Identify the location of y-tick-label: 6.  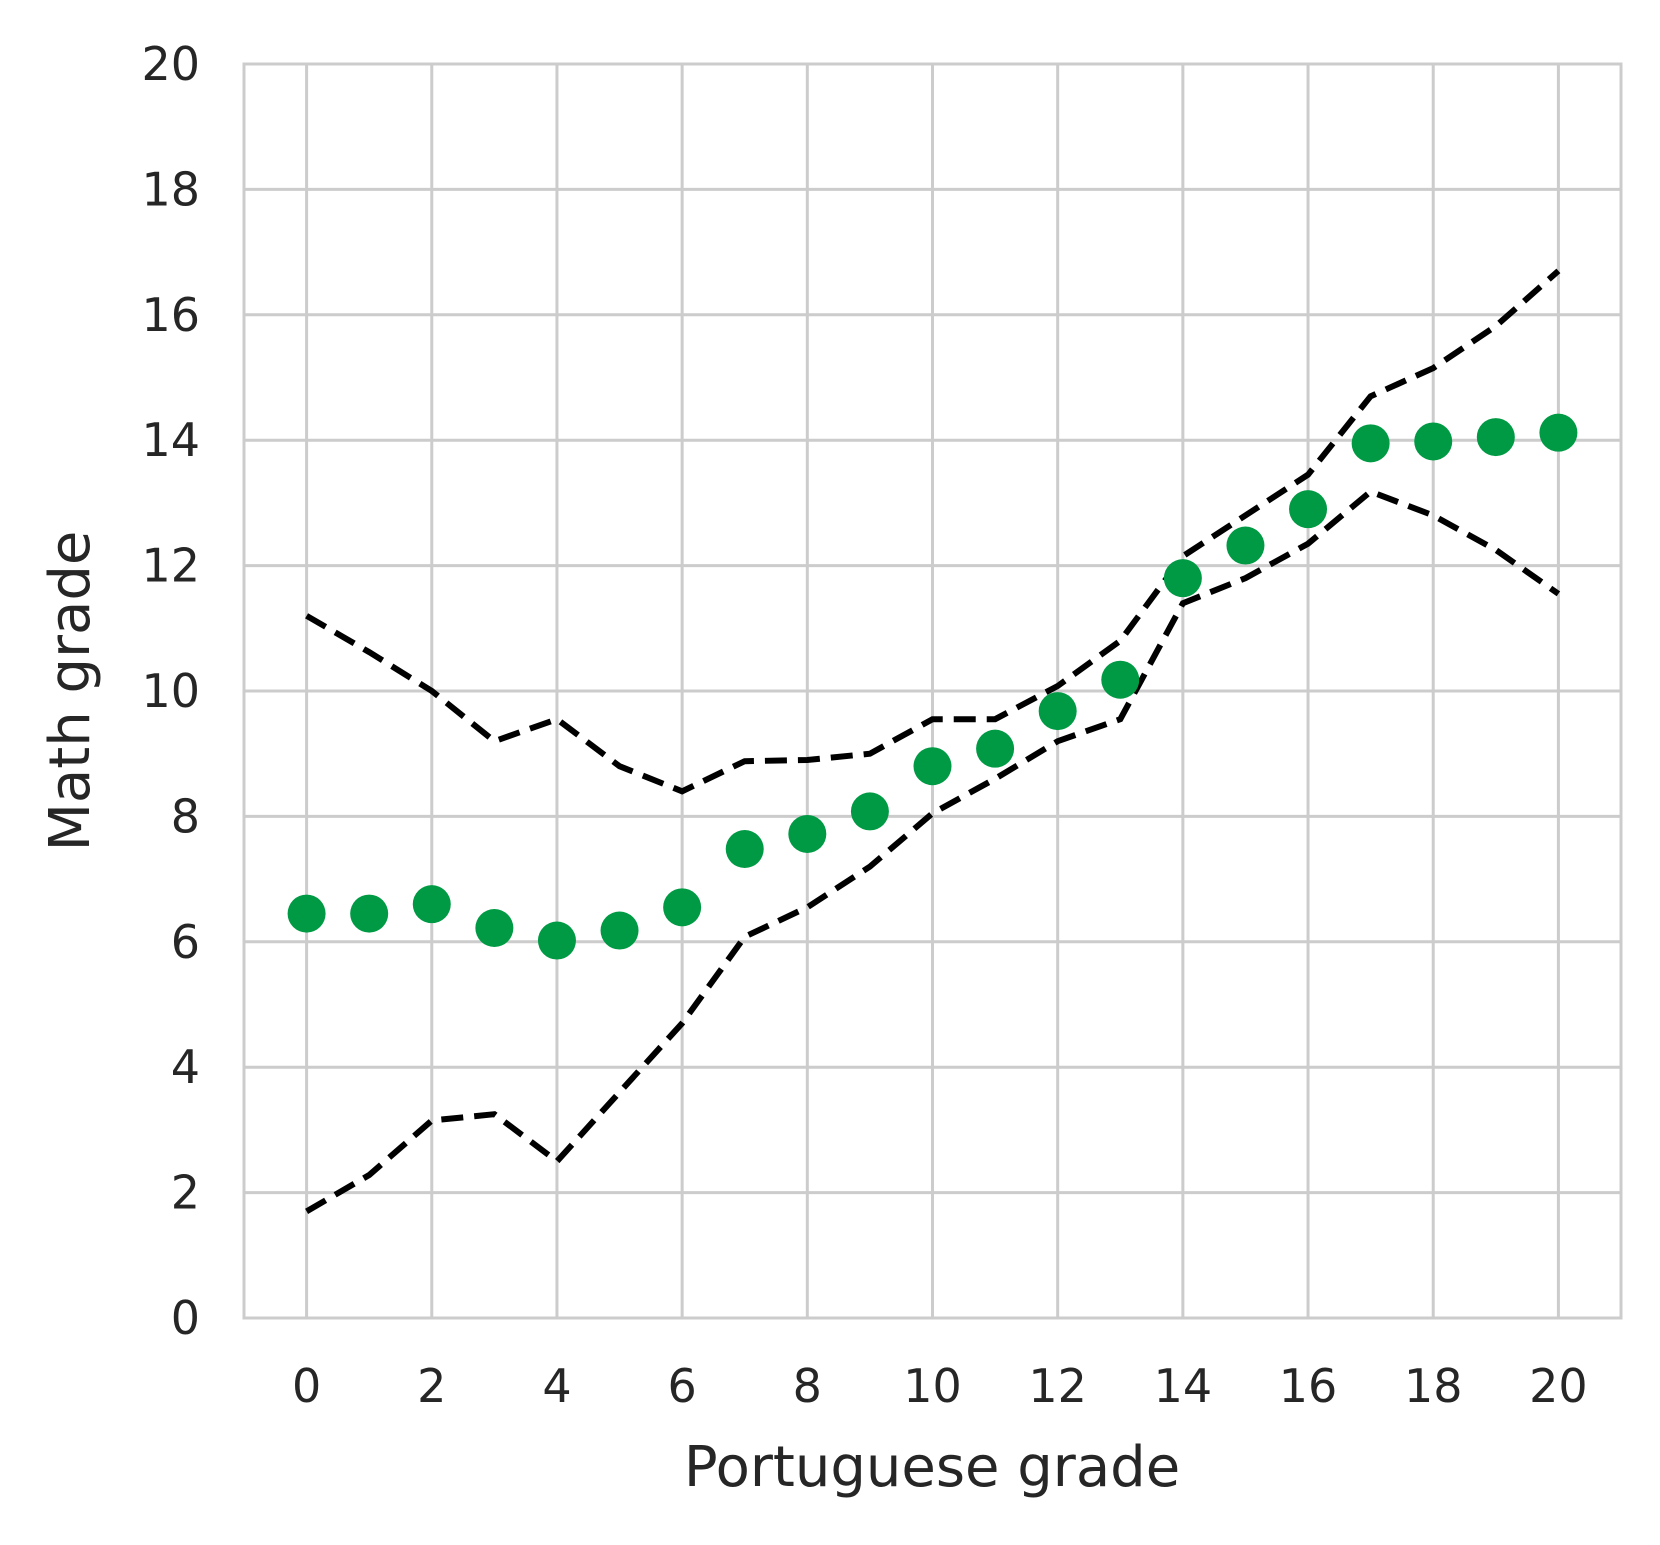
(185, 942).